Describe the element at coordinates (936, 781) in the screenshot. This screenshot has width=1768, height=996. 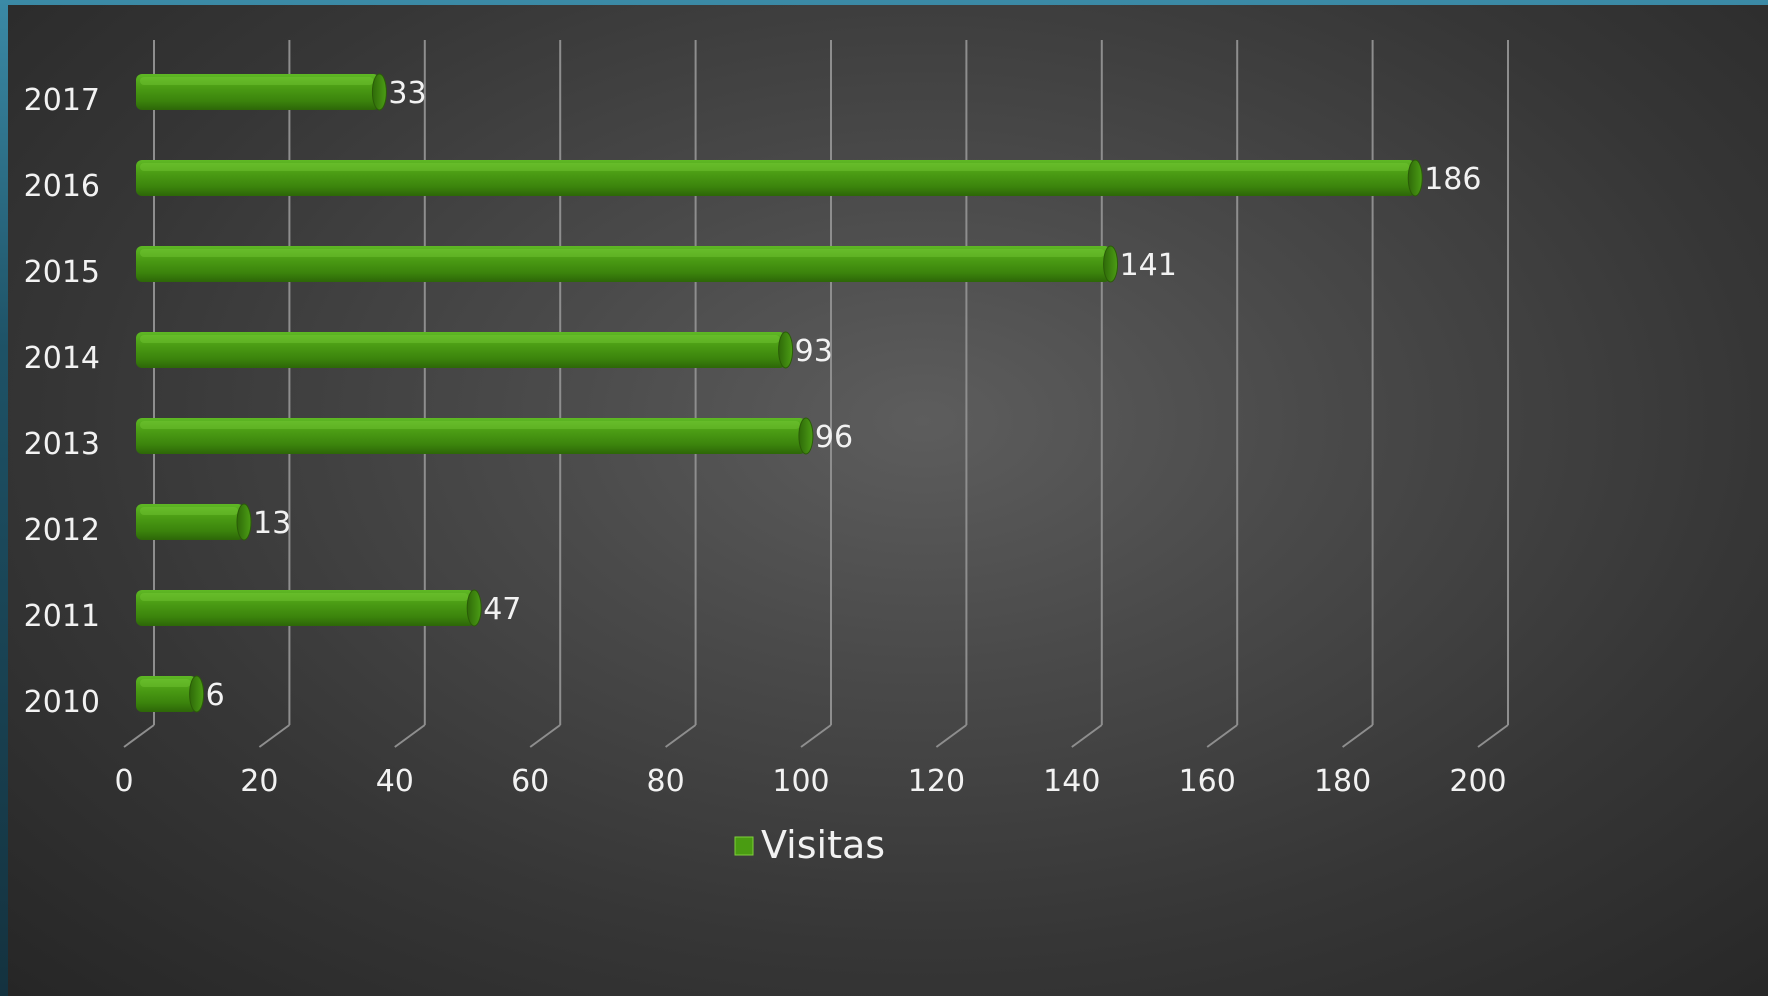
I see `x-tick-label: 120` at that location.